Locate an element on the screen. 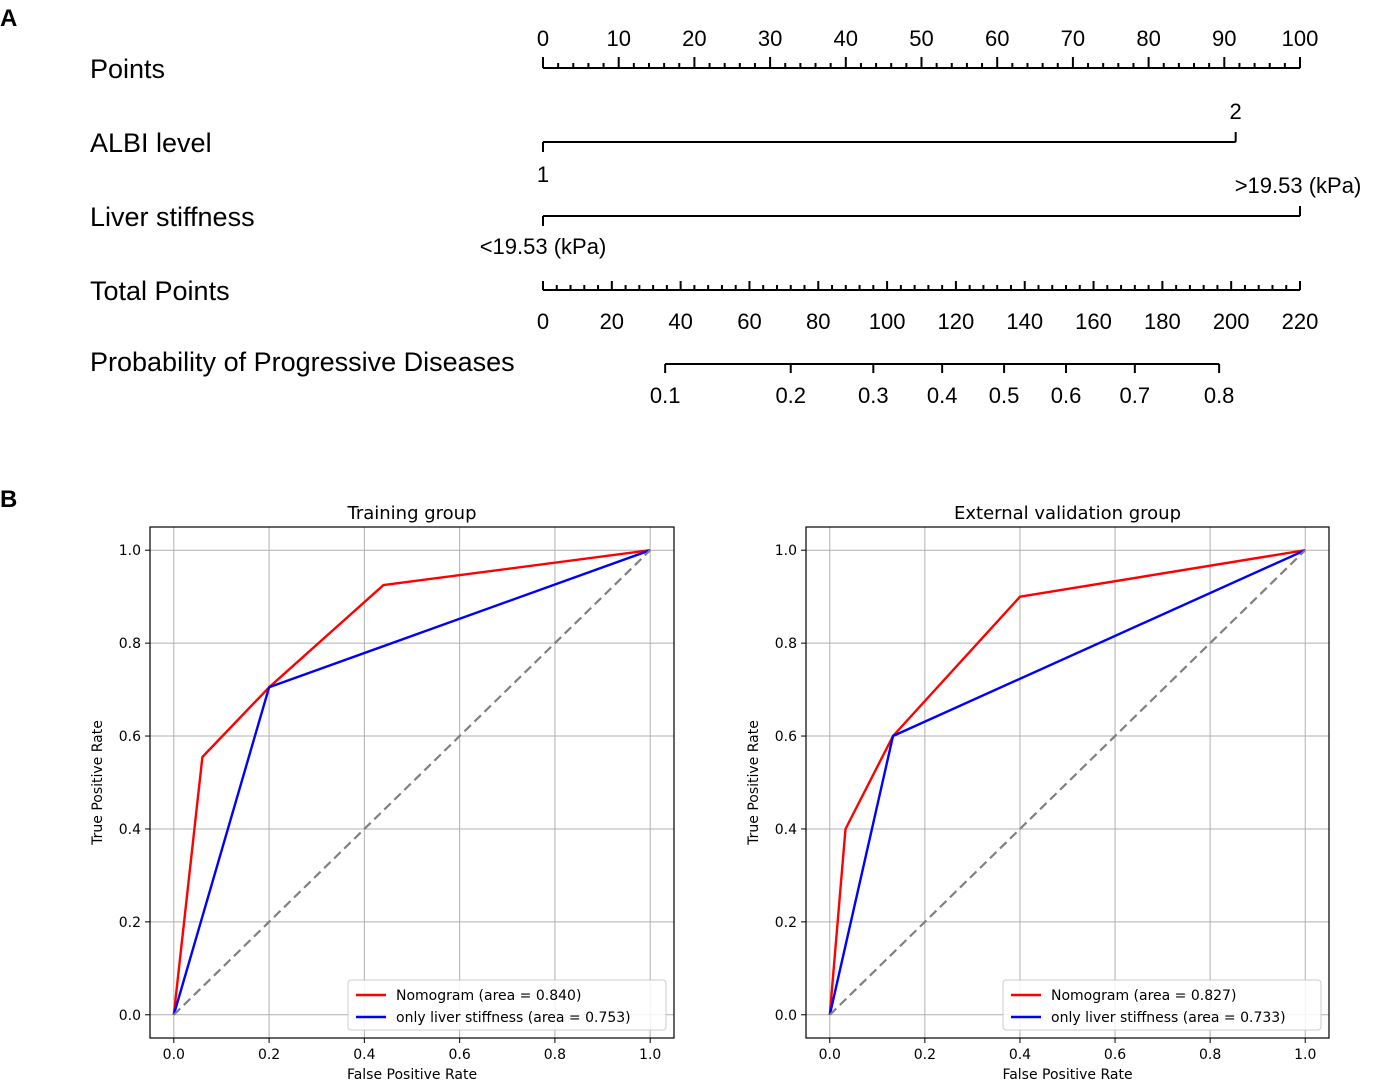  legend-label: Nomogram (area = 0.840) is located at coordinates (488, 996).